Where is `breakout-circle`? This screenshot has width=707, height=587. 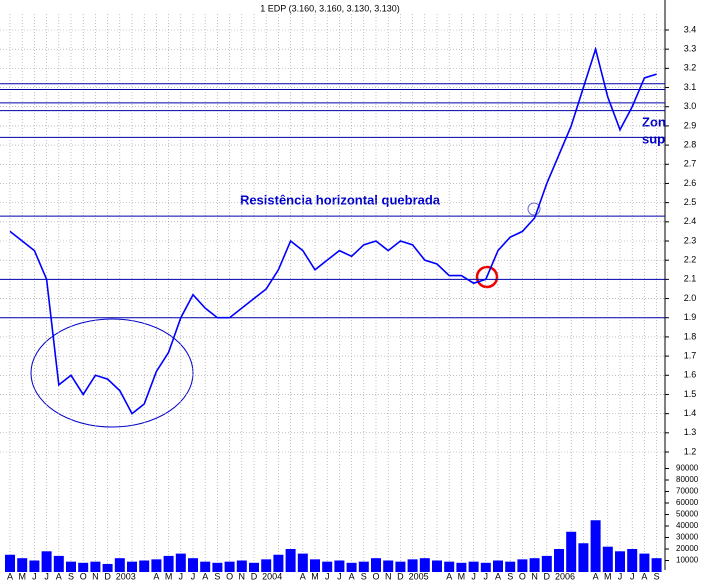 breakout-circle is located at coordinates (487, 277).